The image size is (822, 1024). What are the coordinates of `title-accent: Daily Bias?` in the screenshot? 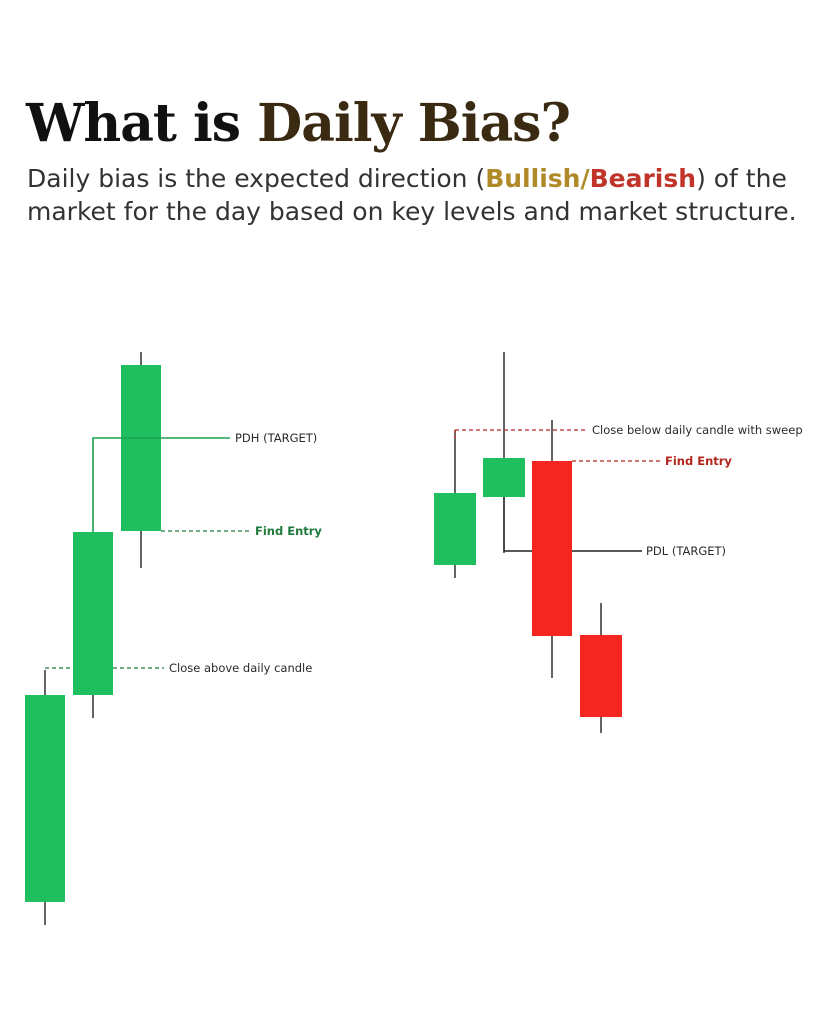 It's located at (414, 123).